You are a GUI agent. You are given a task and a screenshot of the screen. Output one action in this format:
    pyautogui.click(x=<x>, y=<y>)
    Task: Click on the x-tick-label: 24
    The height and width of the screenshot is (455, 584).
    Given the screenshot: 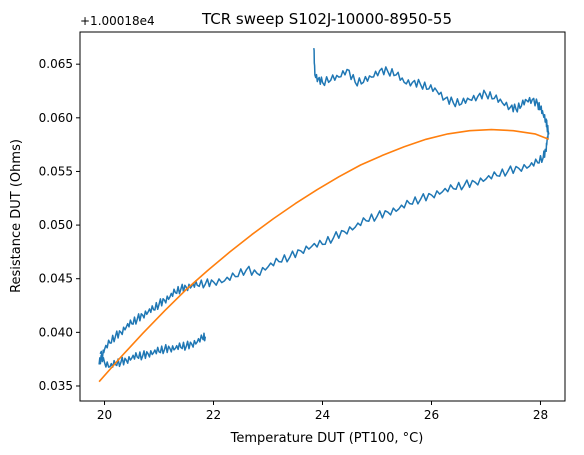 What is the action you would take?
    pyautogui.click(x=322, y=415)
    